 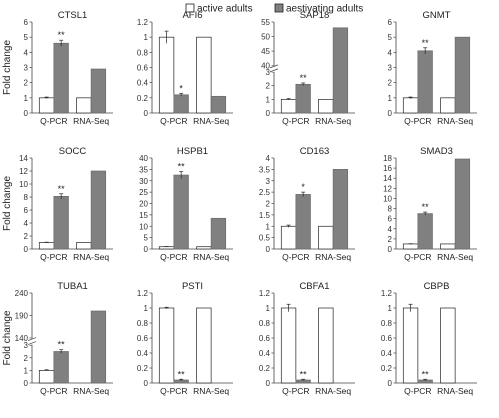 I want to click on x-tick-label-cbpb-rna-seq: RNA-Seq, so click(x=455, y=391).